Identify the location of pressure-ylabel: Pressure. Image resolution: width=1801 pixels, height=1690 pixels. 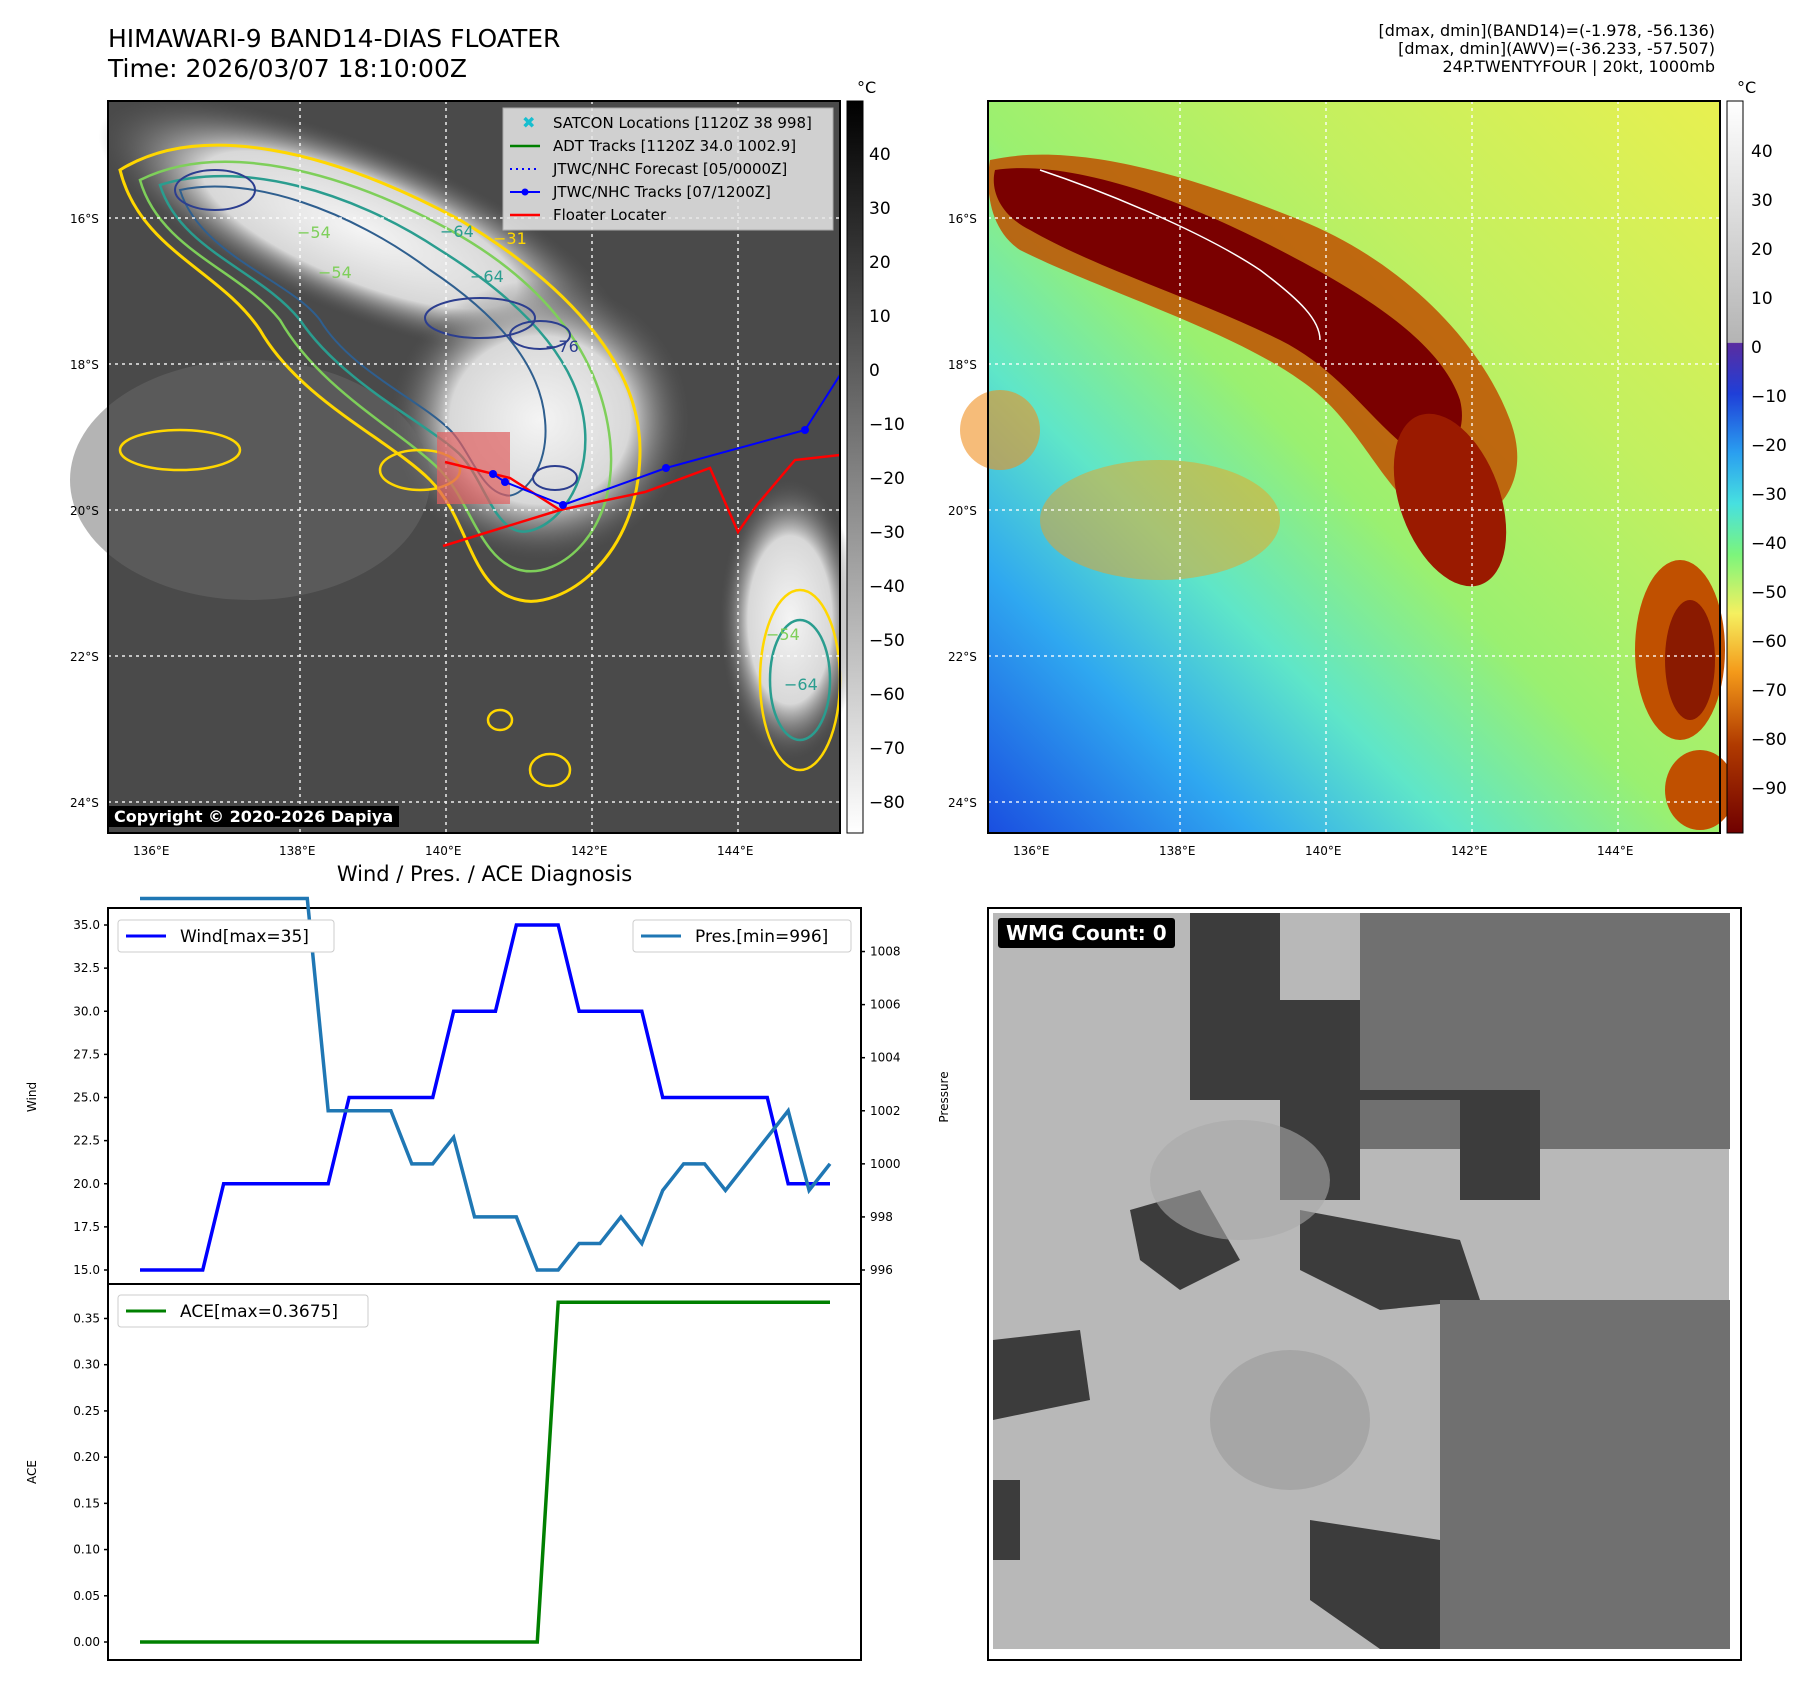
(944, 1096).